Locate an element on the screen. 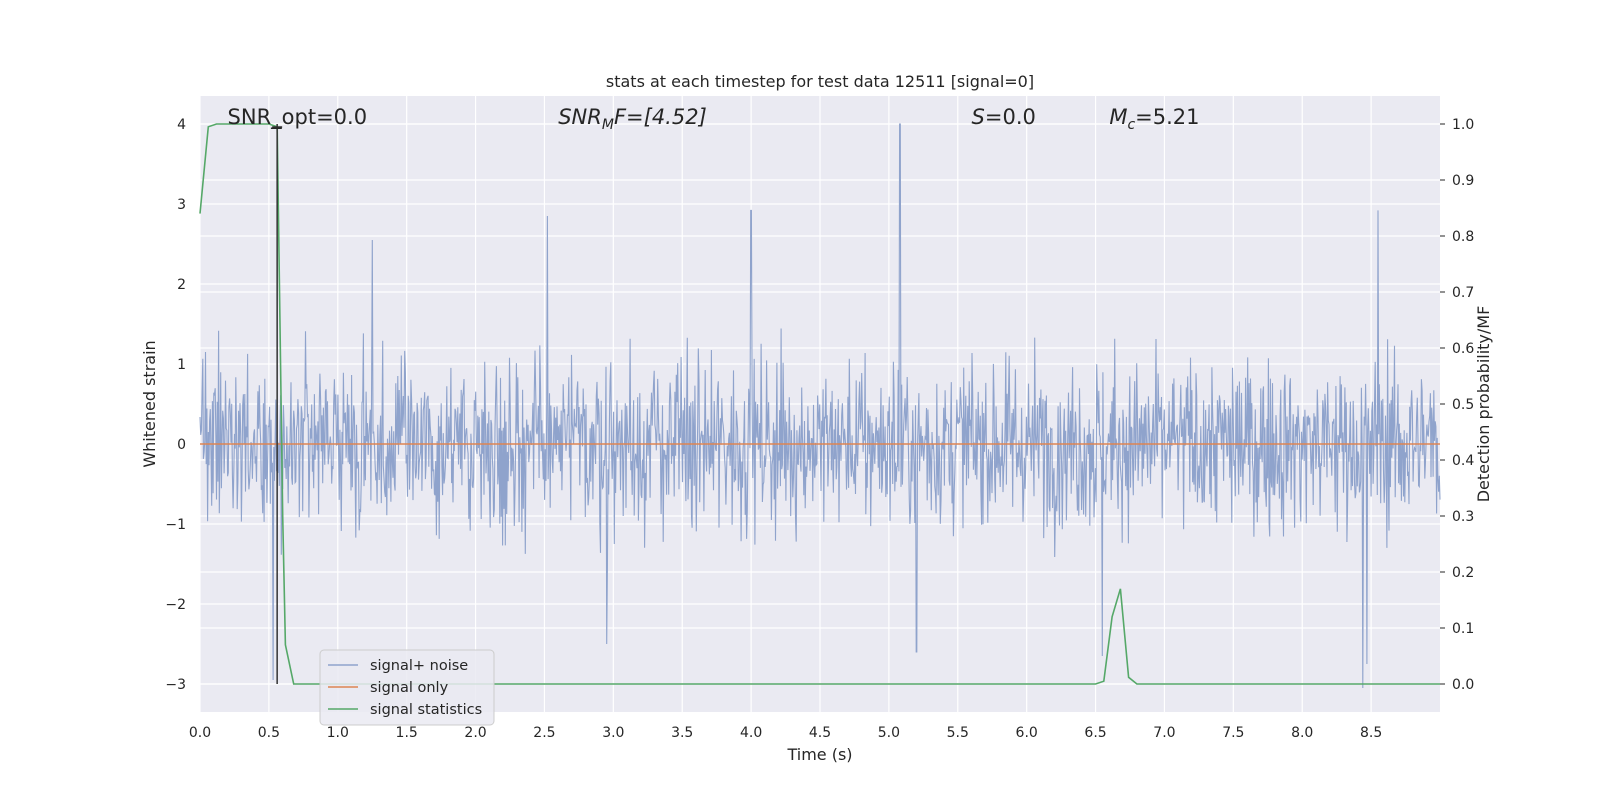  x-tick-label: 3.0 is located at coordinates (613, 733).